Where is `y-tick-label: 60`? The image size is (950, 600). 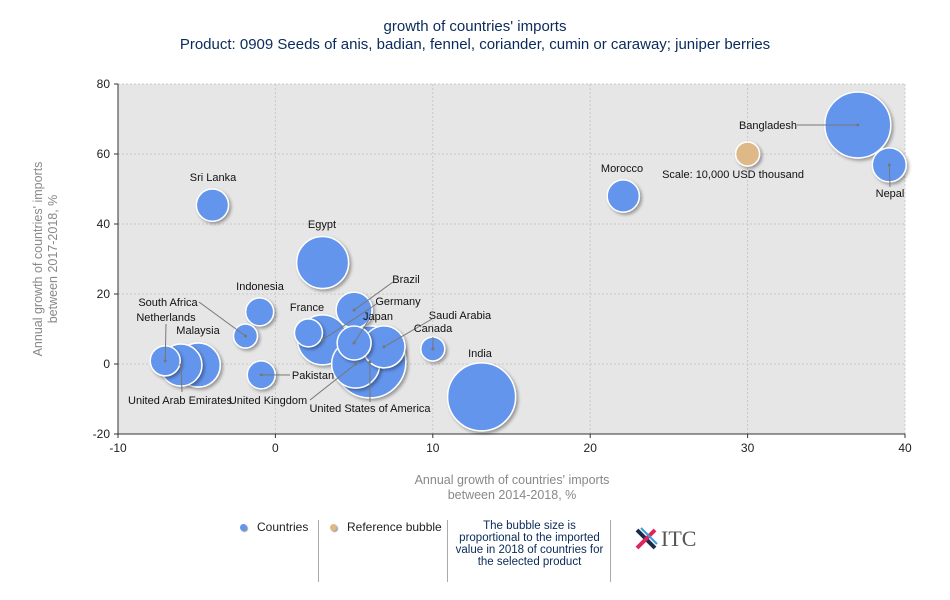
y-tick-label: 60 is located at coordinates (104, 154).